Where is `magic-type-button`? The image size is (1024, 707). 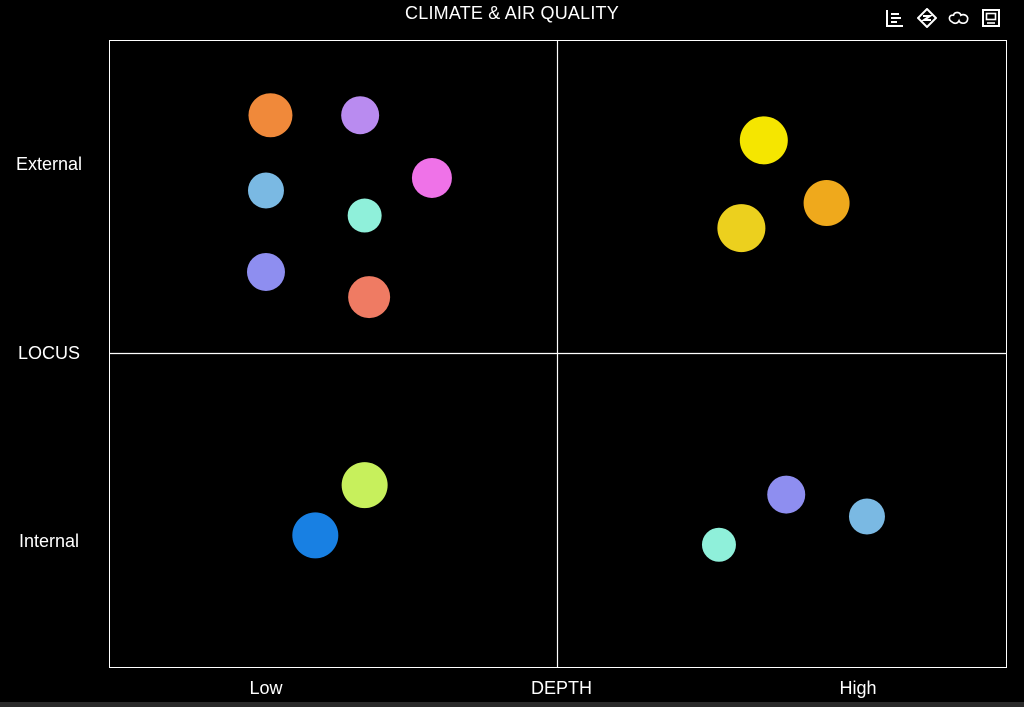 magic-type-button is located at coordinates (927, 18).